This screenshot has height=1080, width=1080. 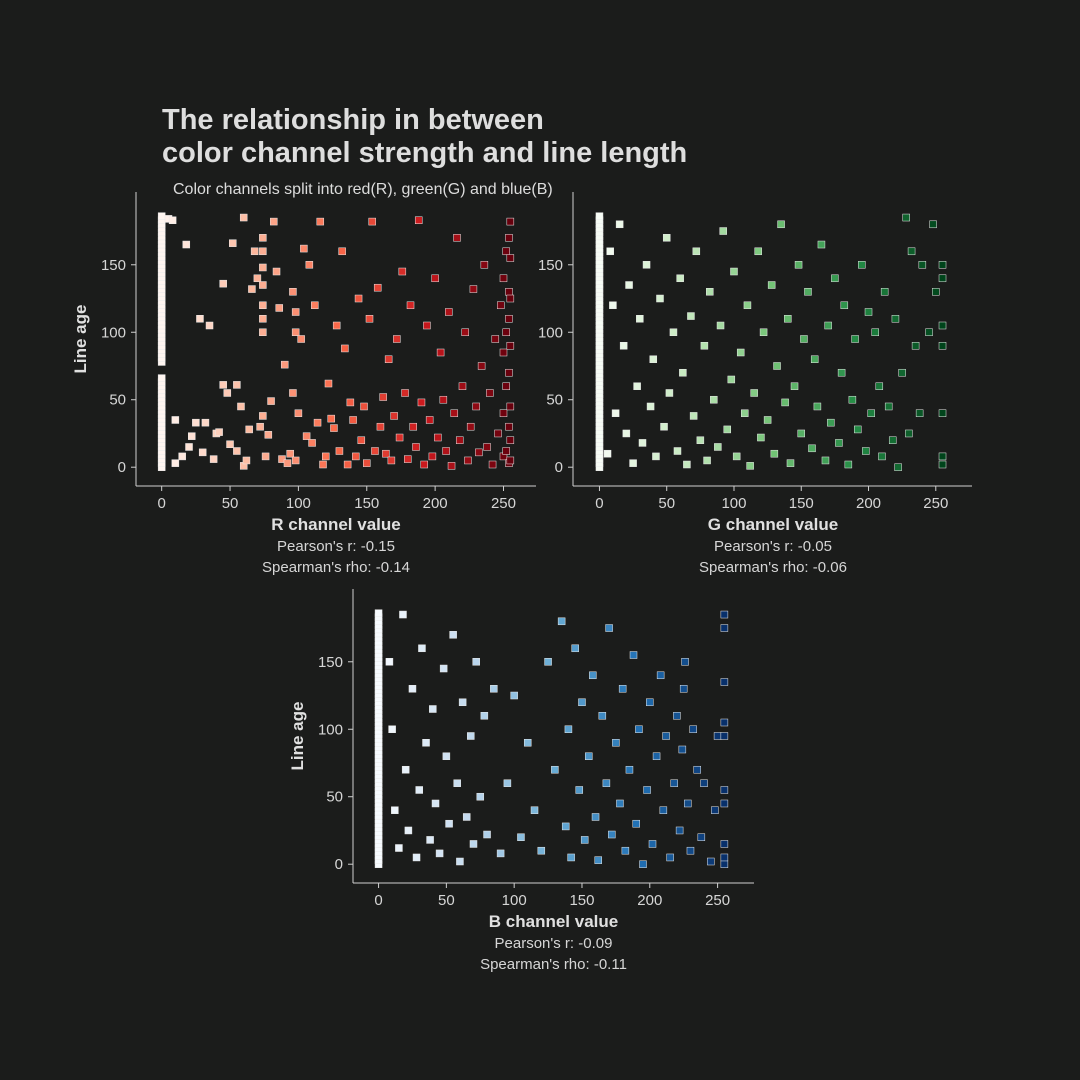 What do you see at coordinates (599, 503) in the screenshot?
I see `x-tick-label: 0` at bounding box center [599, 503].